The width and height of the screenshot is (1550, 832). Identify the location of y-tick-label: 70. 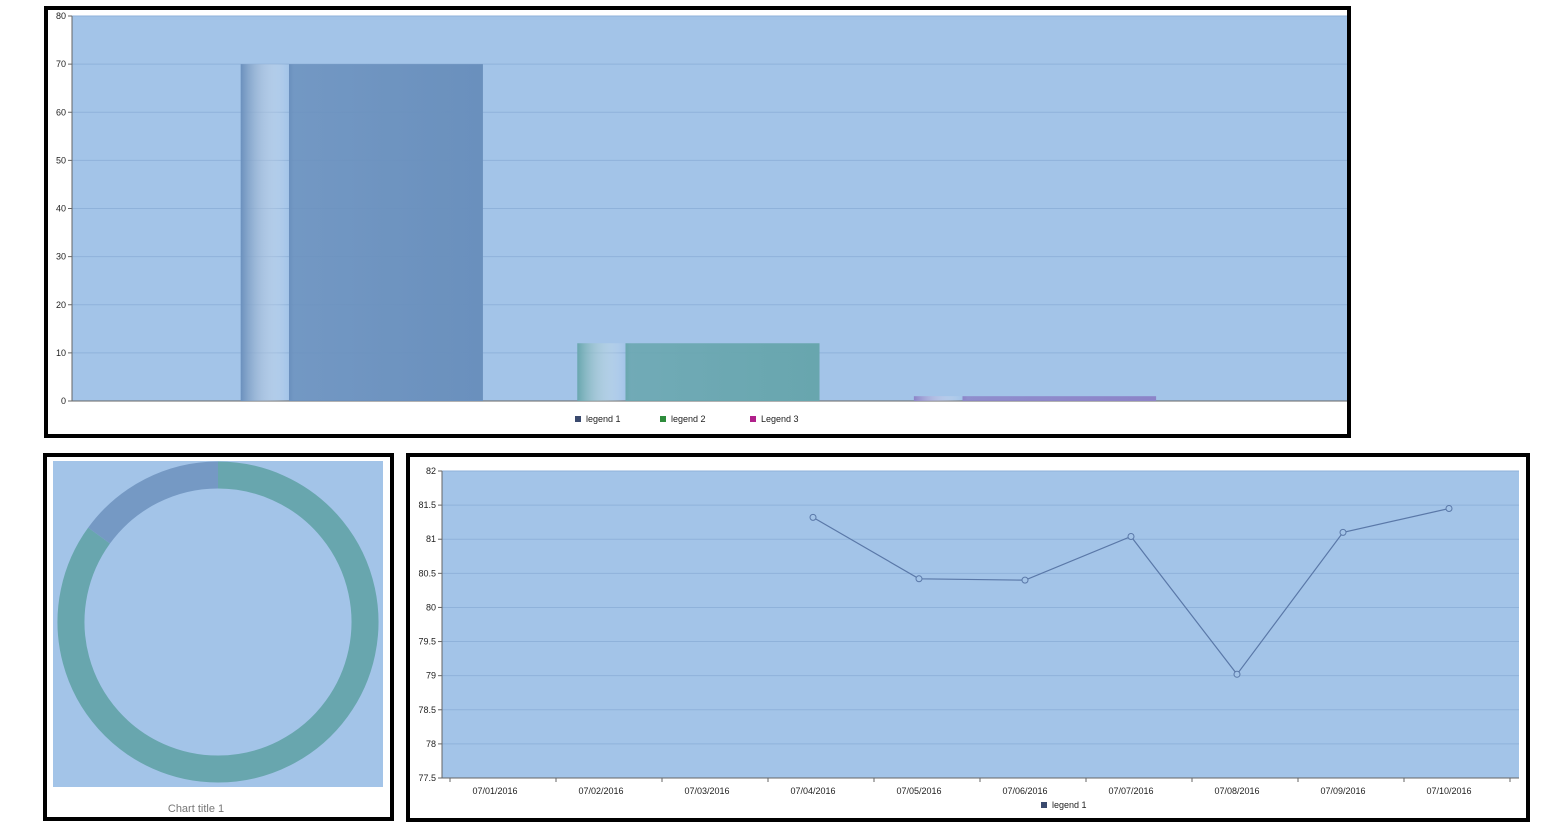
(61, 64).